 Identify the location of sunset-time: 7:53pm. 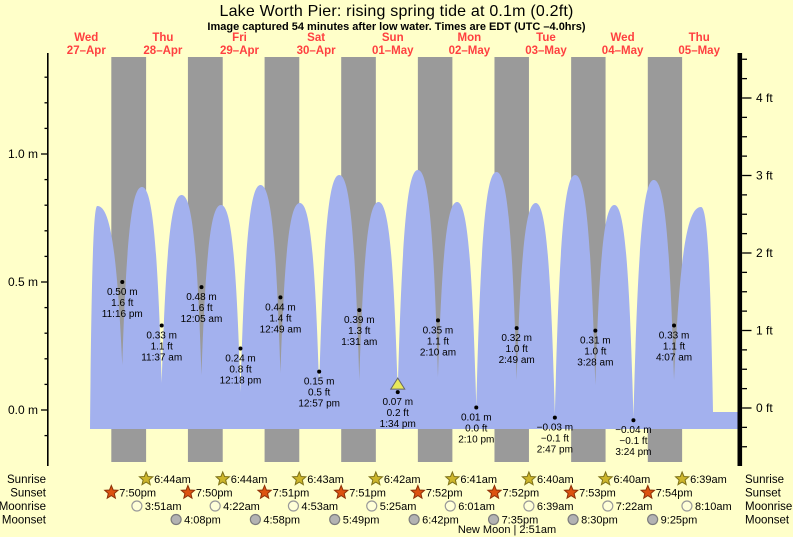
(597, 494).